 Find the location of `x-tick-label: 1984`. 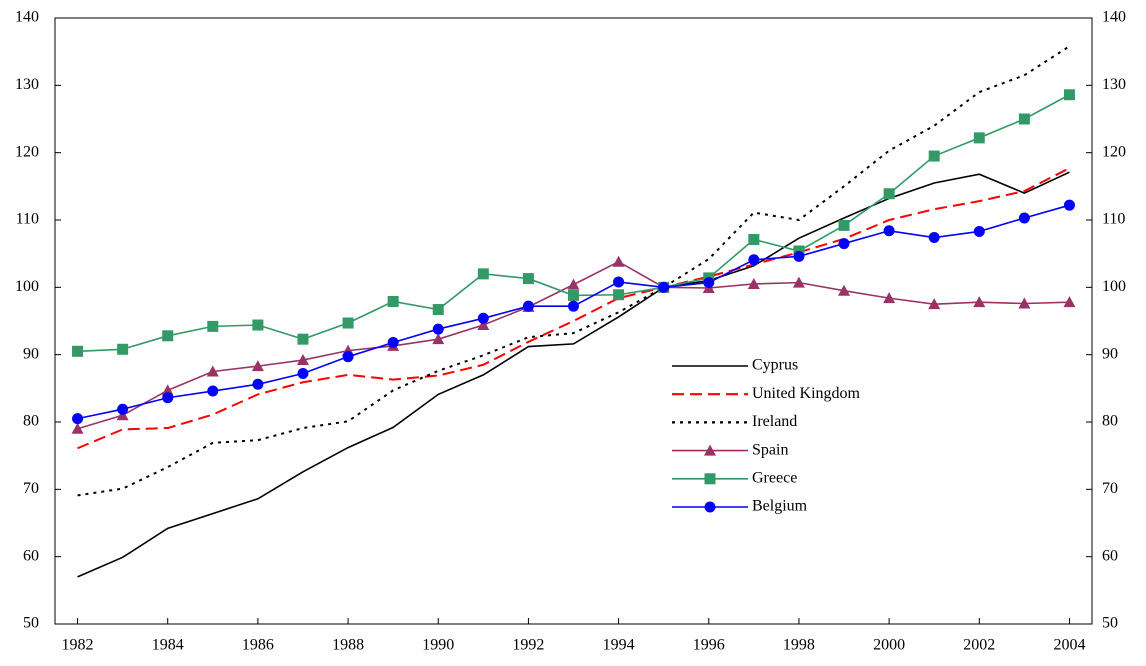

x-tick-label: 1984 is located at coordinates (168, 645).